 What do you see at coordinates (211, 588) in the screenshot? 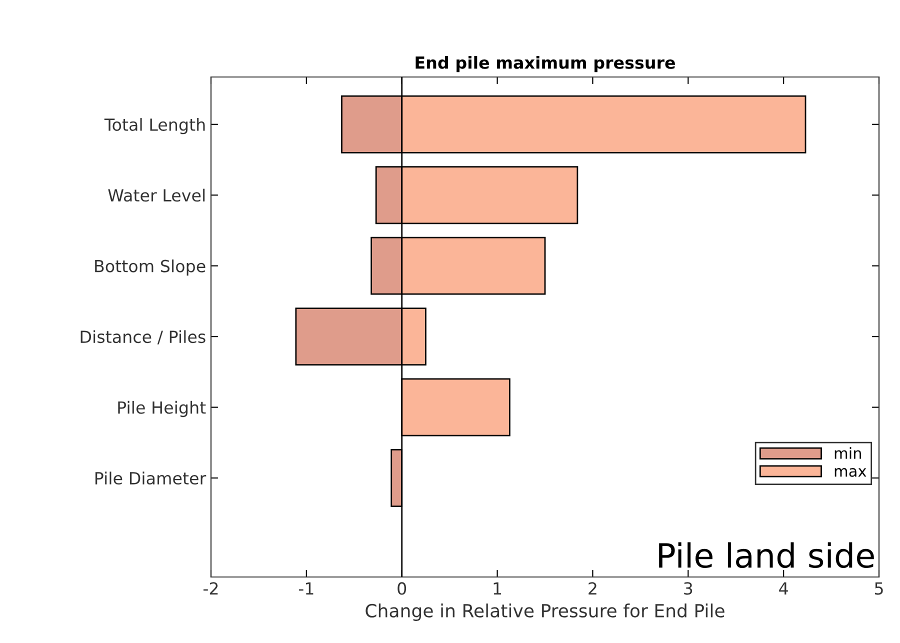
I see `x-tick-label: -2` at bounding box center [211, 588].